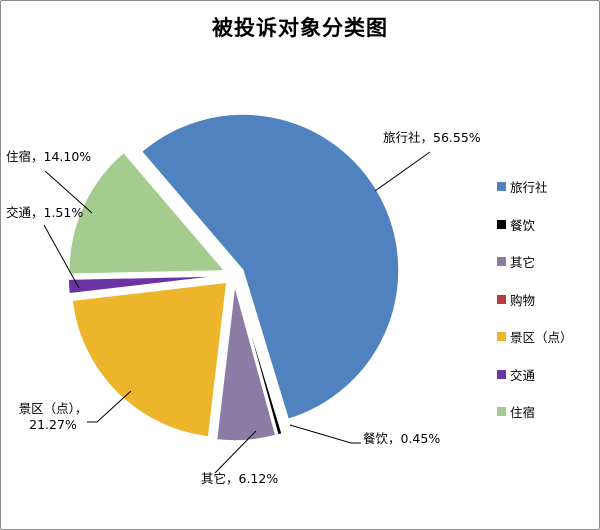 This screenshot has height=530, width=600. What do you see at coordinates (146, 284) in the screenshot?
I see `pie-slice-交通` at bounding box center [146, 284].